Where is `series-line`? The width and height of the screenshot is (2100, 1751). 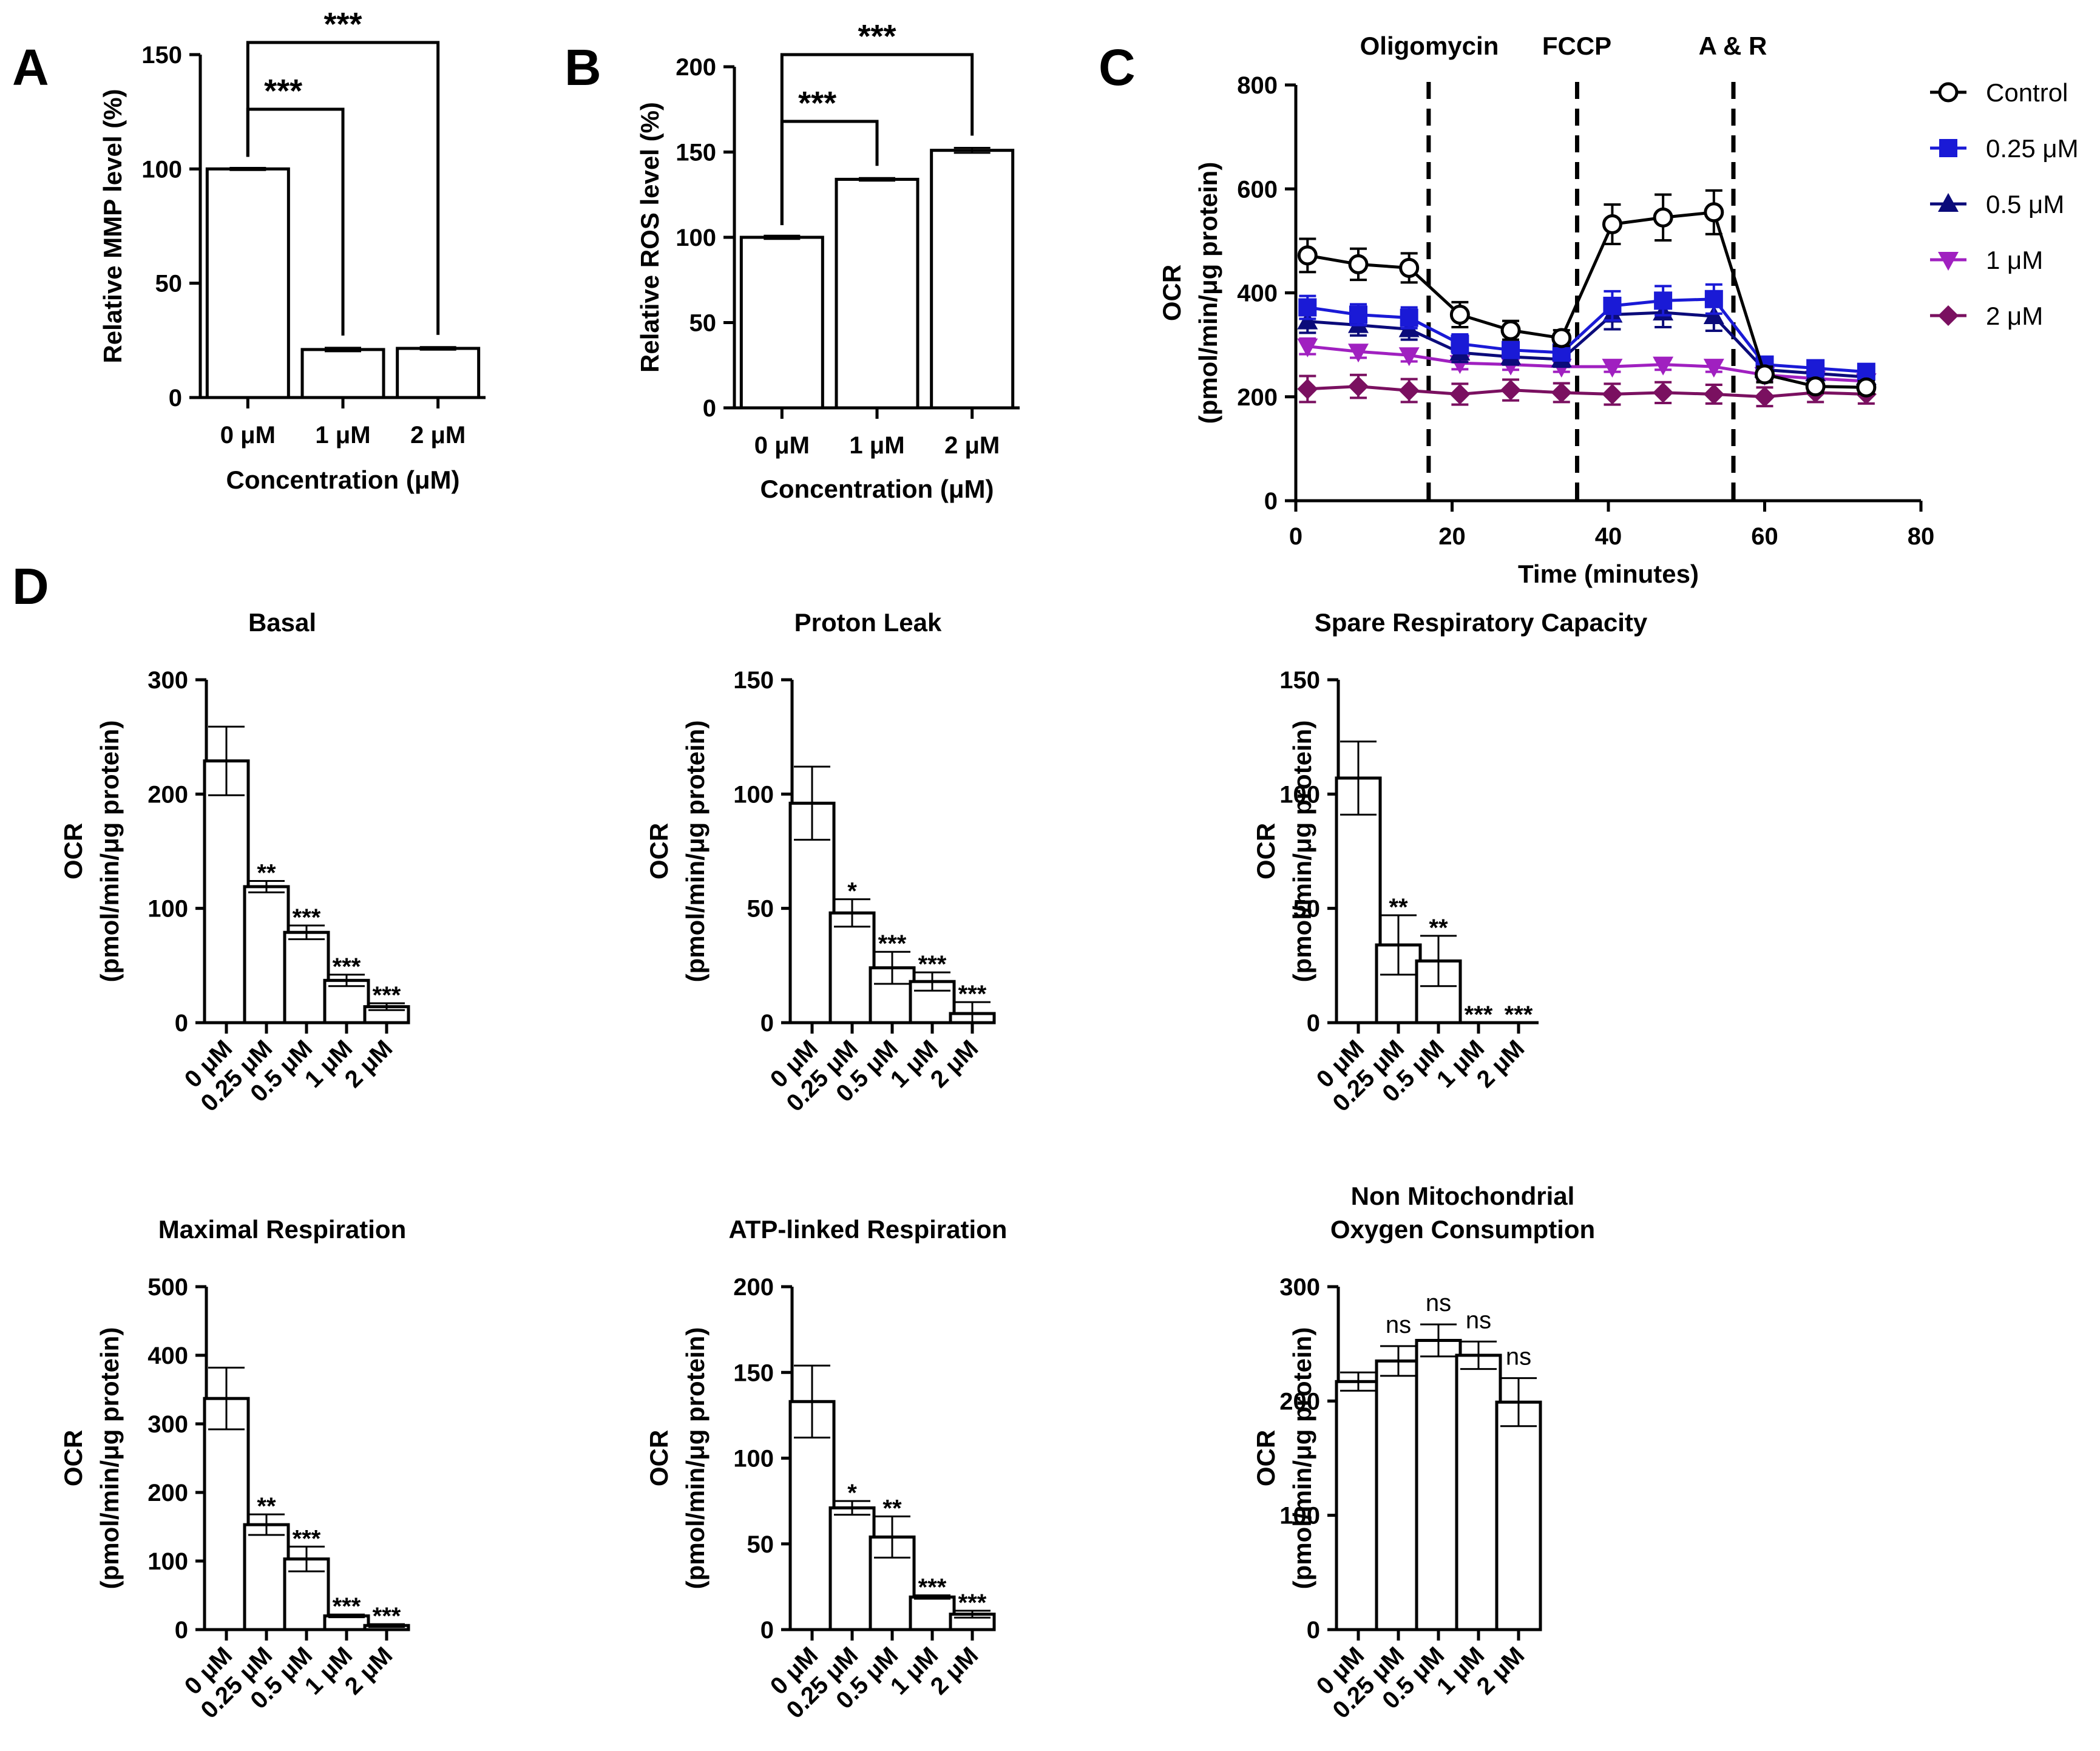 series-line is located at coordinates (1586, 300).